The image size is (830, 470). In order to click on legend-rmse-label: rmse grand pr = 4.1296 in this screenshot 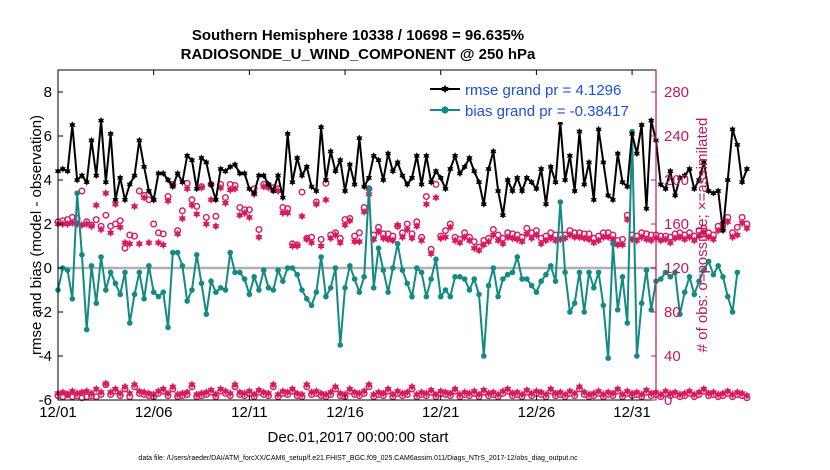, I will do `click(543, 90)`.